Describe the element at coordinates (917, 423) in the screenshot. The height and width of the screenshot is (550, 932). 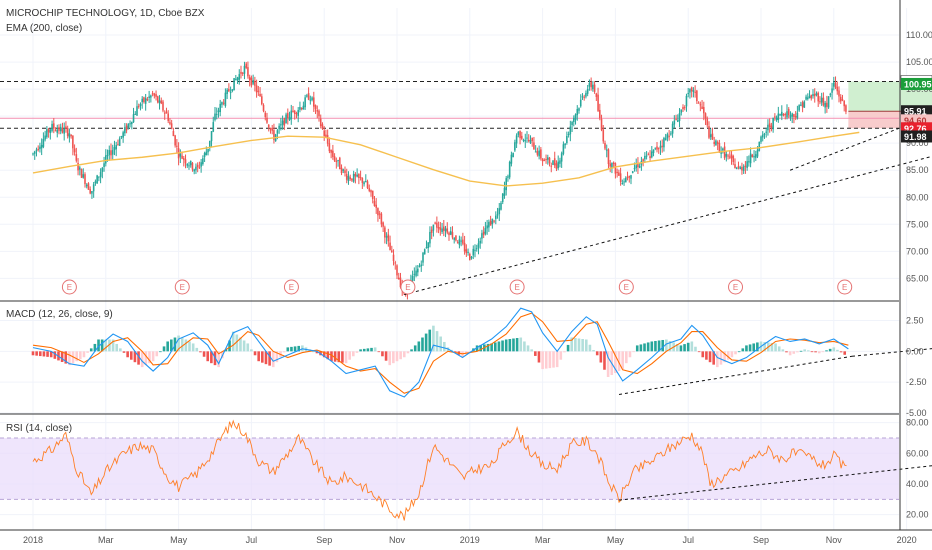
I see `rsi-tick-label: 80.00` at that location.